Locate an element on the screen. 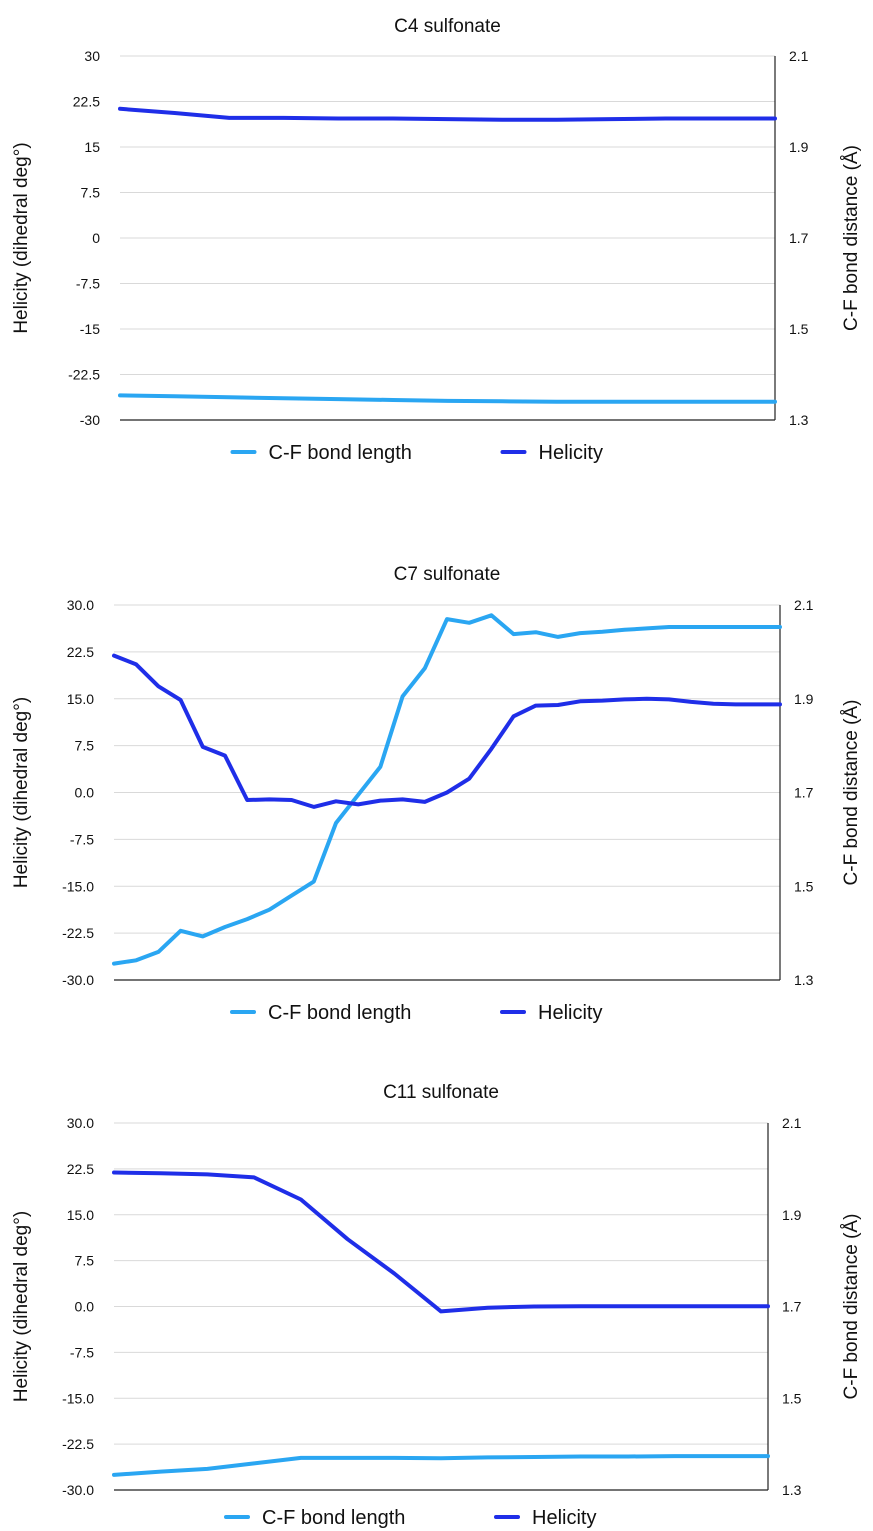  y-tick-label: 30 is located at coordinates (92, 56).